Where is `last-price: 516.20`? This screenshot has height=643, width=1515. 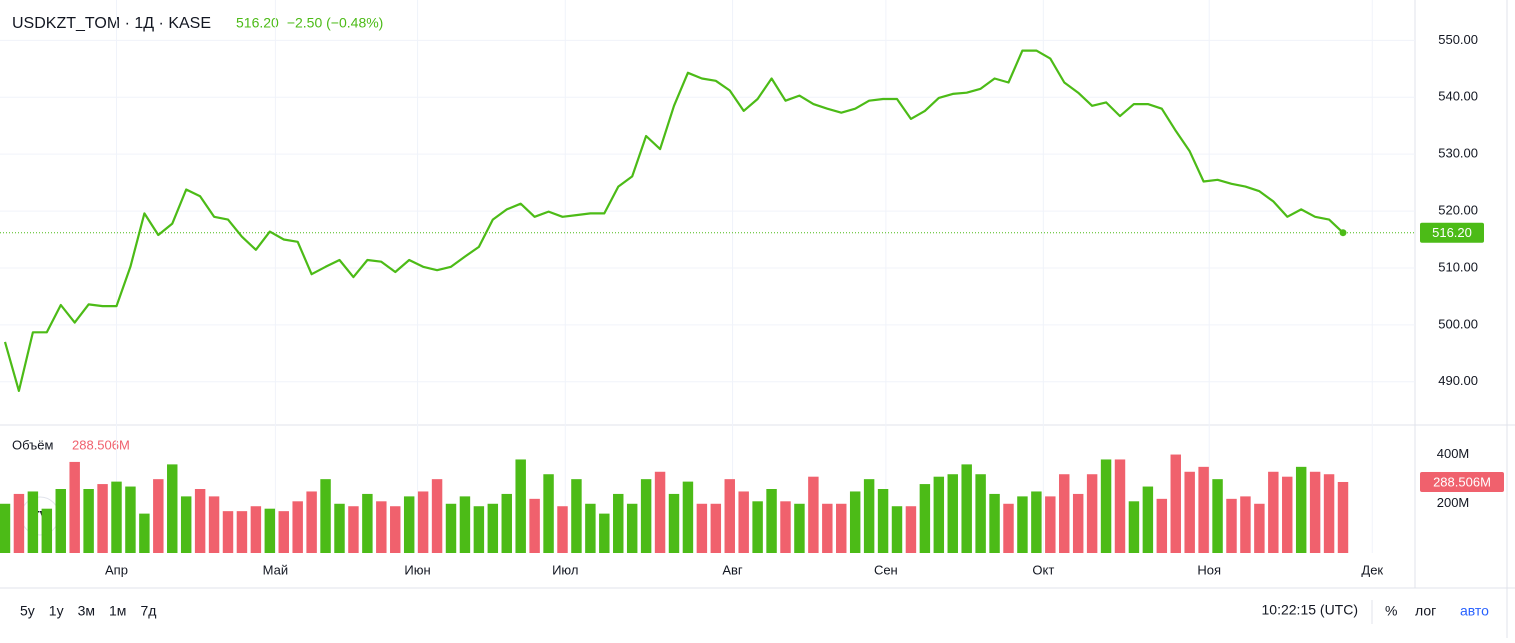 last-price: 516.20 is located at coordinates (257, 23).